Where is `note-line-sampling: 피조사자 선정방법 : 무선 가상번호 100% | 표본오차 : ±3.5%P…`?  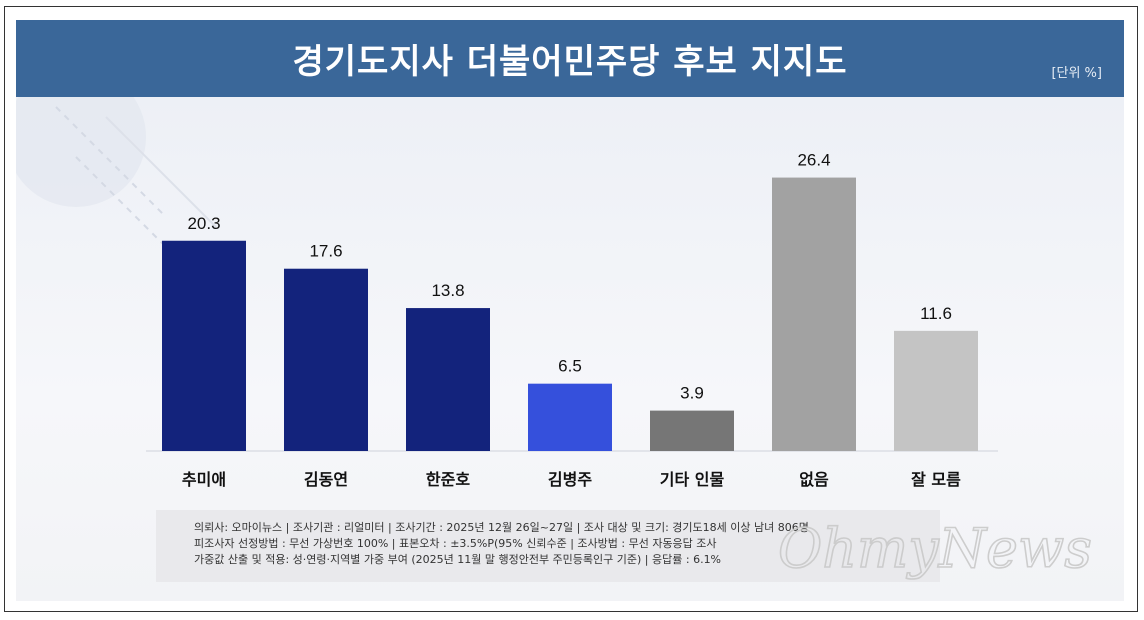
note-line-sampling: 피조사자 선정방법 : 무선 가상번호 100% | 표본오차 : ±3.5%P… is located at coordinates (455, 543).